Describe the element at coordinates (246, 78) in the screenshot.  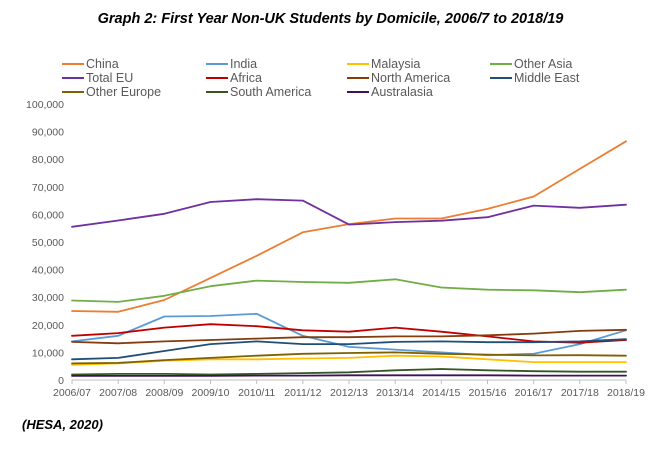
I see `legend-label: Africa` at that location.